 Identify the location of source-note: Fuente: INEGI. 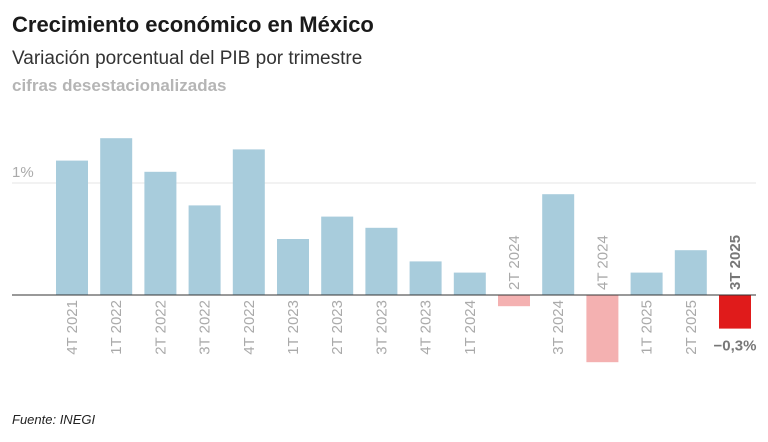
(54, 419).